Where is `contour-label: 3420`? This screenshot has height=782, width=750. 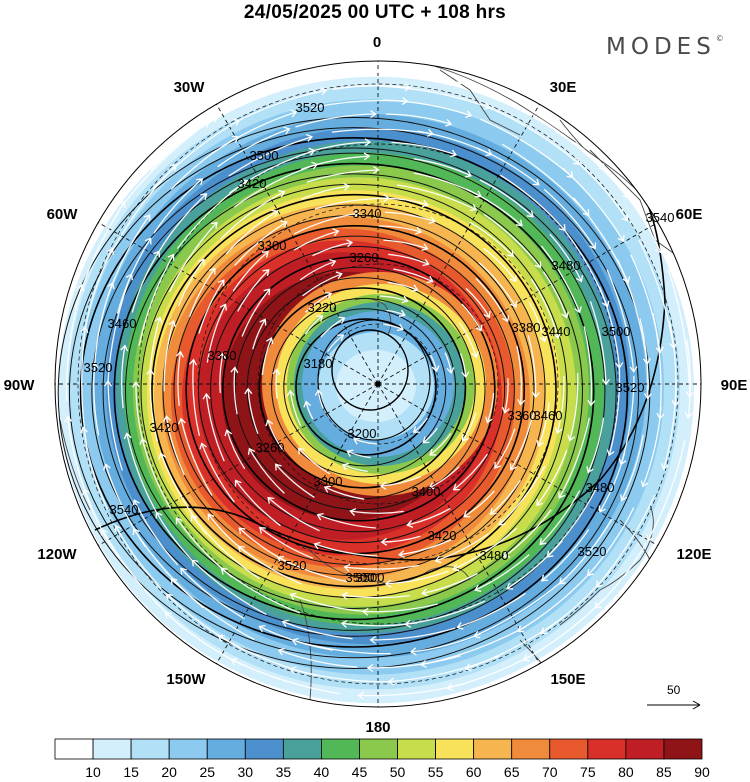 contour-label: 3420 is located at coordinates (164, 427).